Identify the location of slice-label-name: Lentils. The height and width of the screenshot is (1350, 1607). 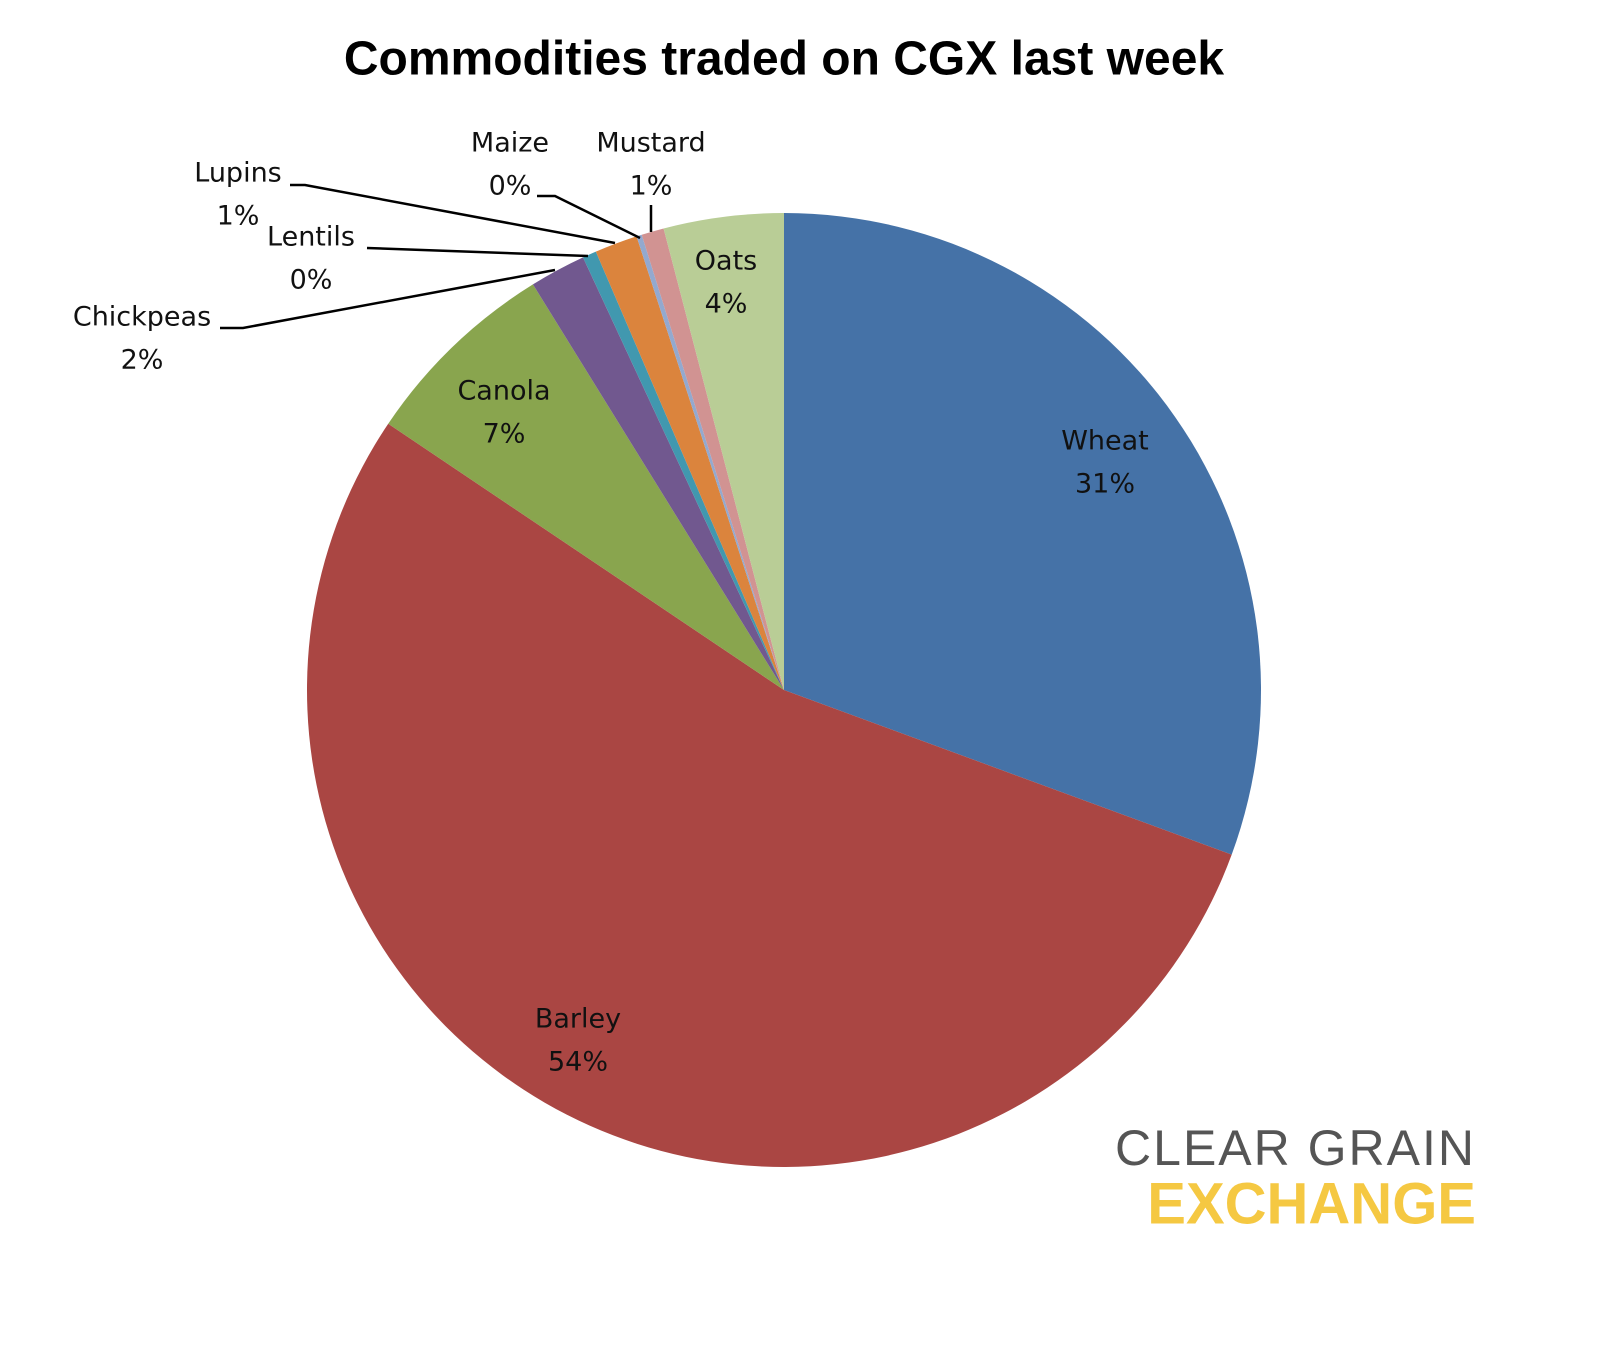
(311, 237).